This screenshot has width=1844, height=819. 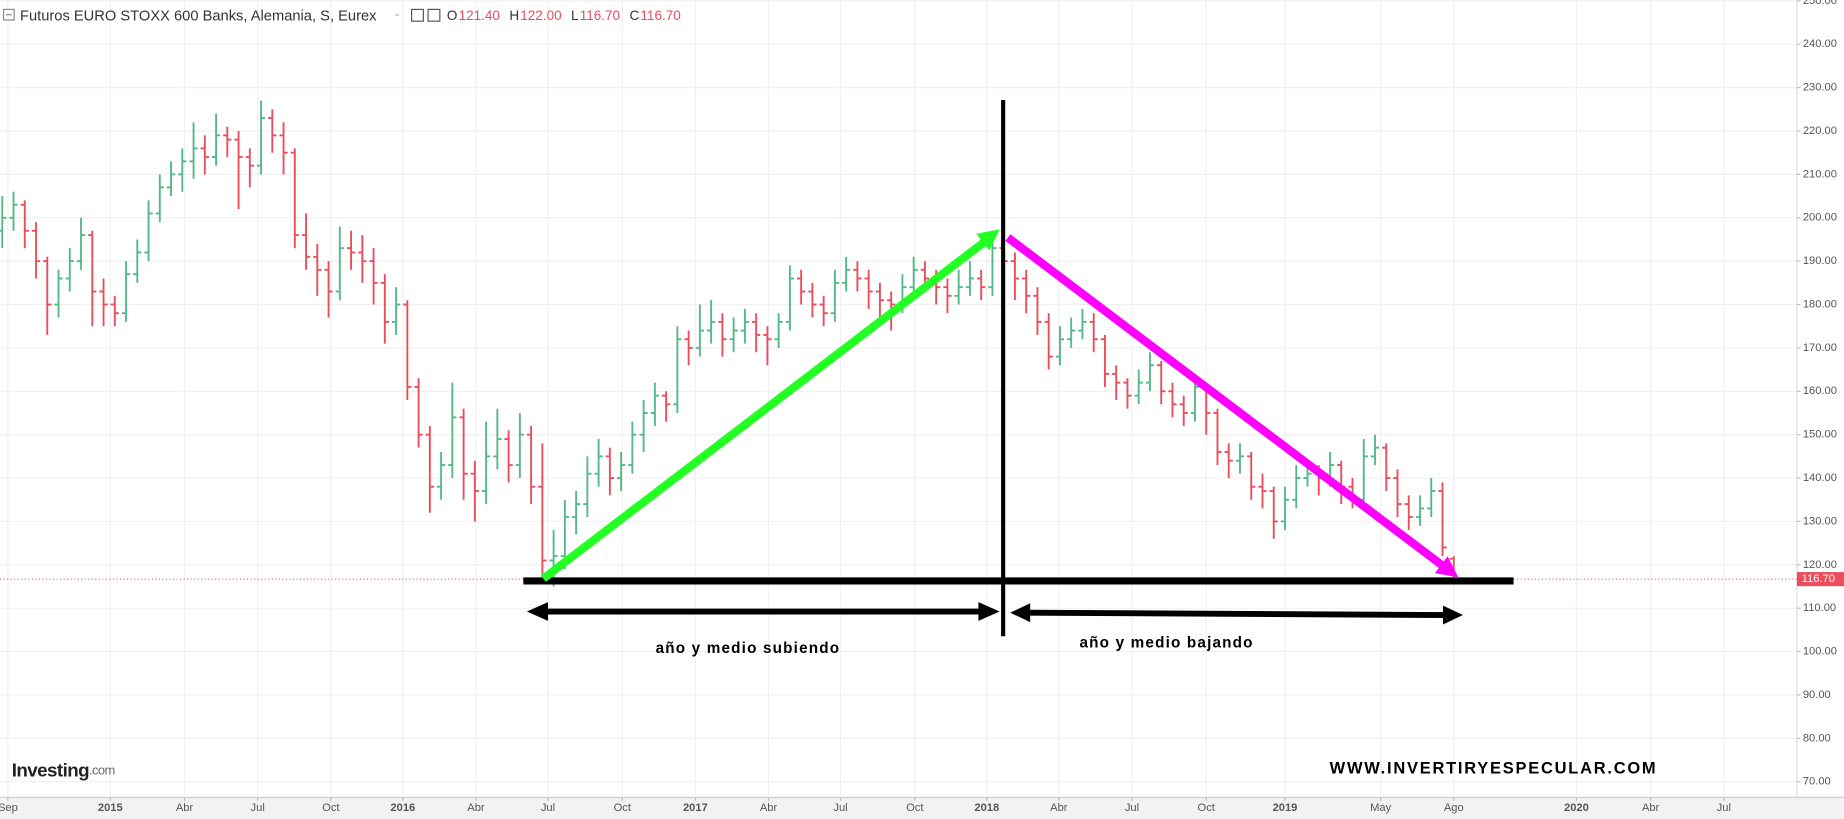 What do you see at coordinates (1819, 608) in the screenshot?
I see `y-tick-label: 110.00` at bounding box center [1819, 608].